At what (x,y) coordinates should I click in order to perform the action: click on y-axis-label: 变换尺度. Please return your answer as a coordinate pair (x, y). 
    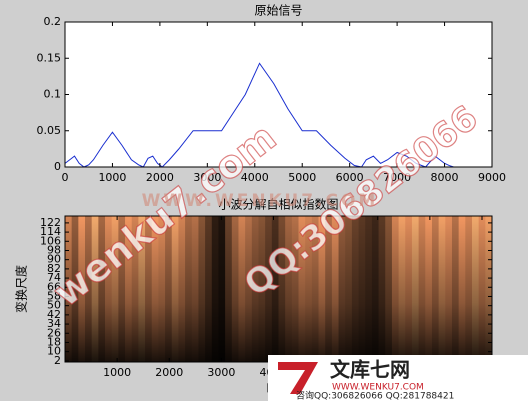
    Looking at the image, I should click on (21, 289).